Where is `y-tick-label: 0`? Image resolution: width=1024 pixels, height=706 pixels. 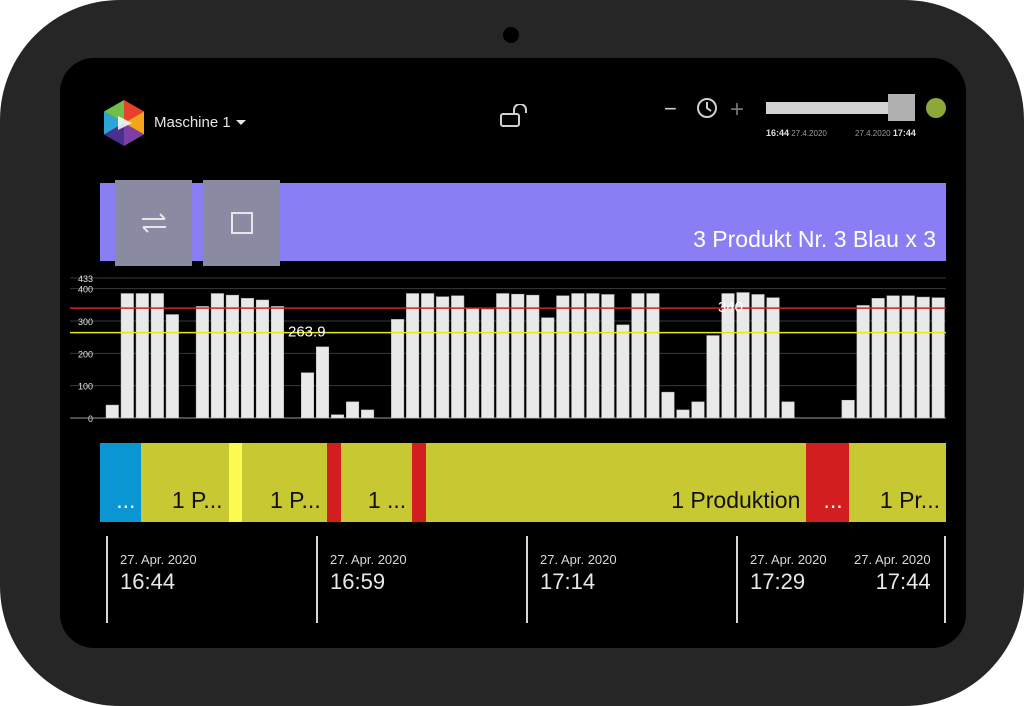 y-tick-label: 0 is located at coordinates (90, 419).